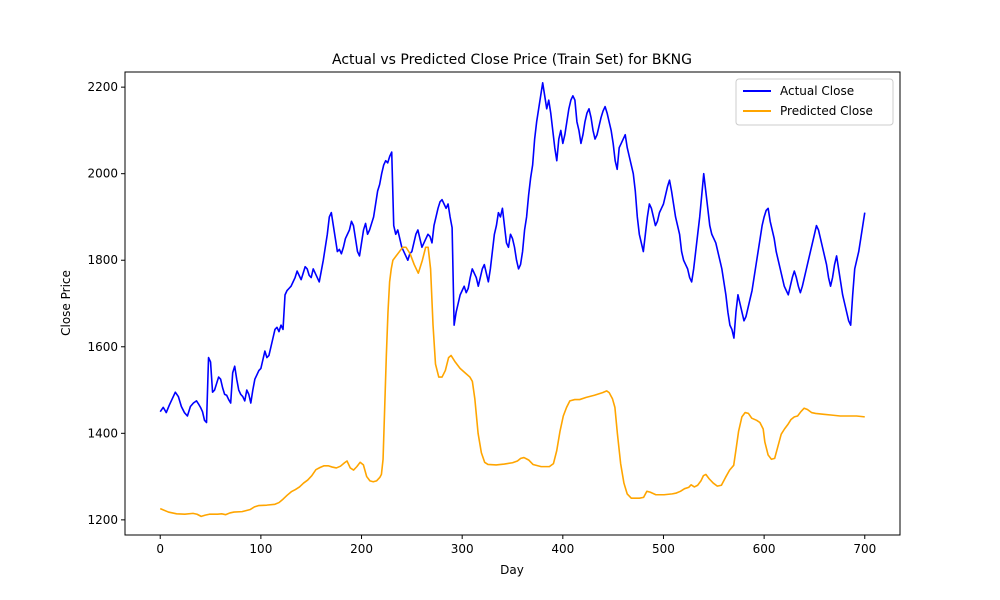  Describe the element at coordinates (106, 303) in the screenshot. I see `y-axis: 1200 1400 1600 1800 2000 2200` at that location.